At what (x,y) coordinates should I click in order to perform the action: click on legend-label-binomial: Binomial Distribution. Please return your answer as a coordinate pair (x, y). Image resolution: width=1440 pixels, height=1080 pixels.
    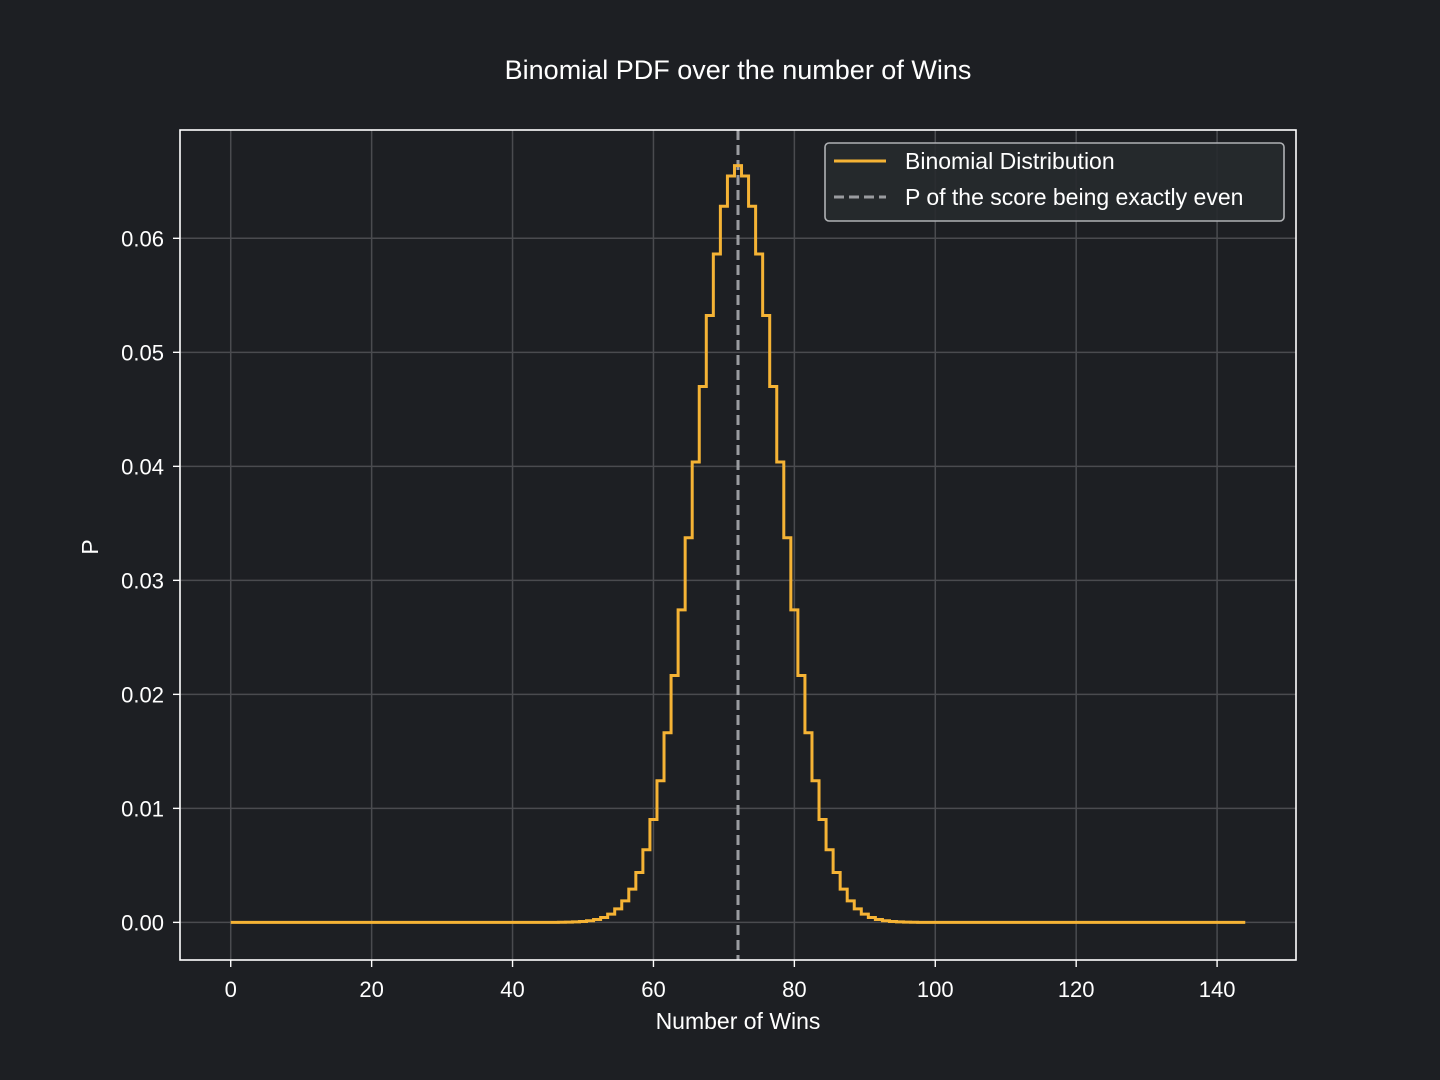
    Looking at the image, I should click on (1010, 161).